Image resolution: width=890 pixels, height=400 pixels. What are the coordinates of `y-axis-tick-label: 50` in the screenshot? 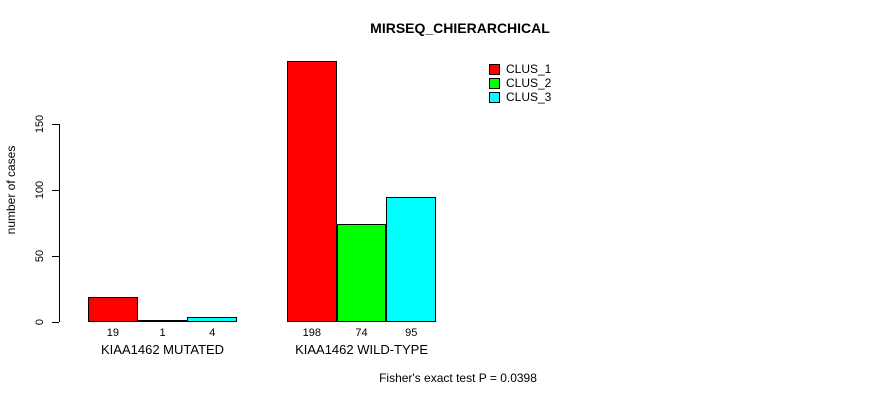 It's located at (40, 256).